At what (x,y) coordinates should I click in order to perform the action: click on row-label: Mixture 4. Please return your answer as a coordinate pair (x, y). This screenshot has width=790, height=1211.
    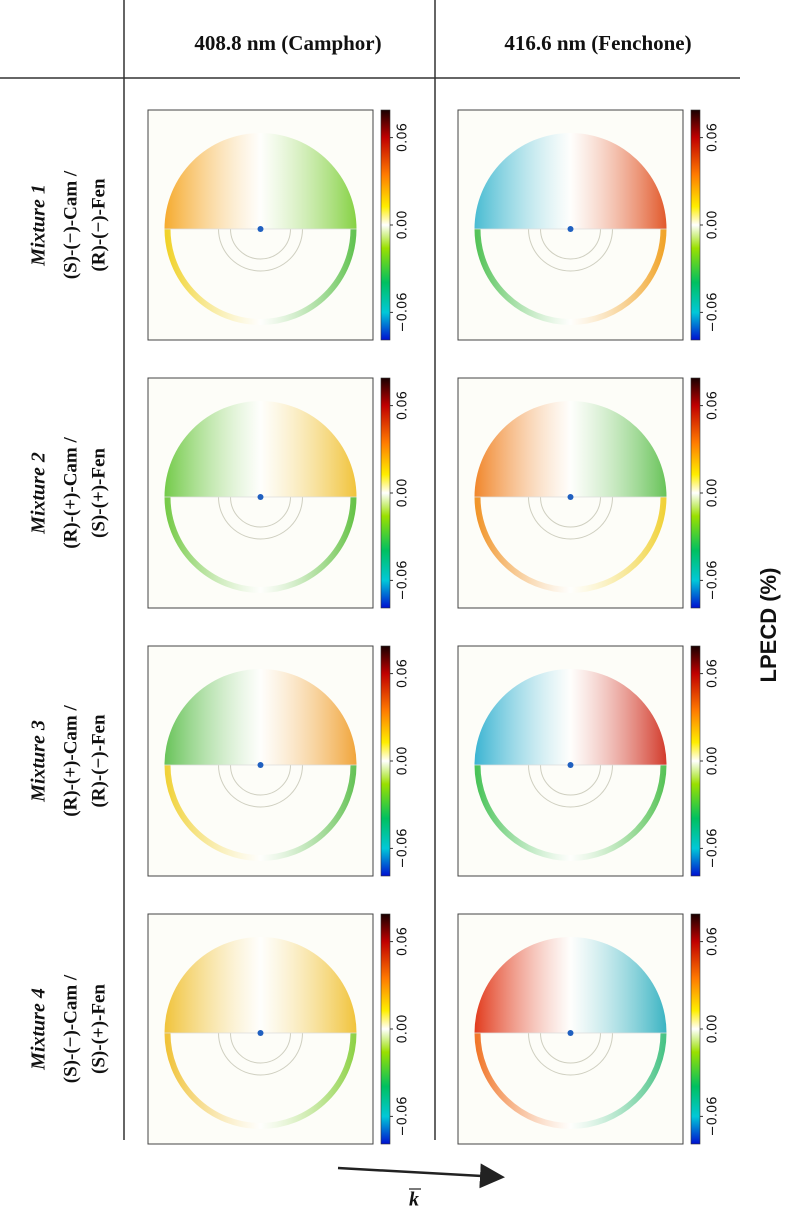
    Looking at the image, I should click on (39, 1029).